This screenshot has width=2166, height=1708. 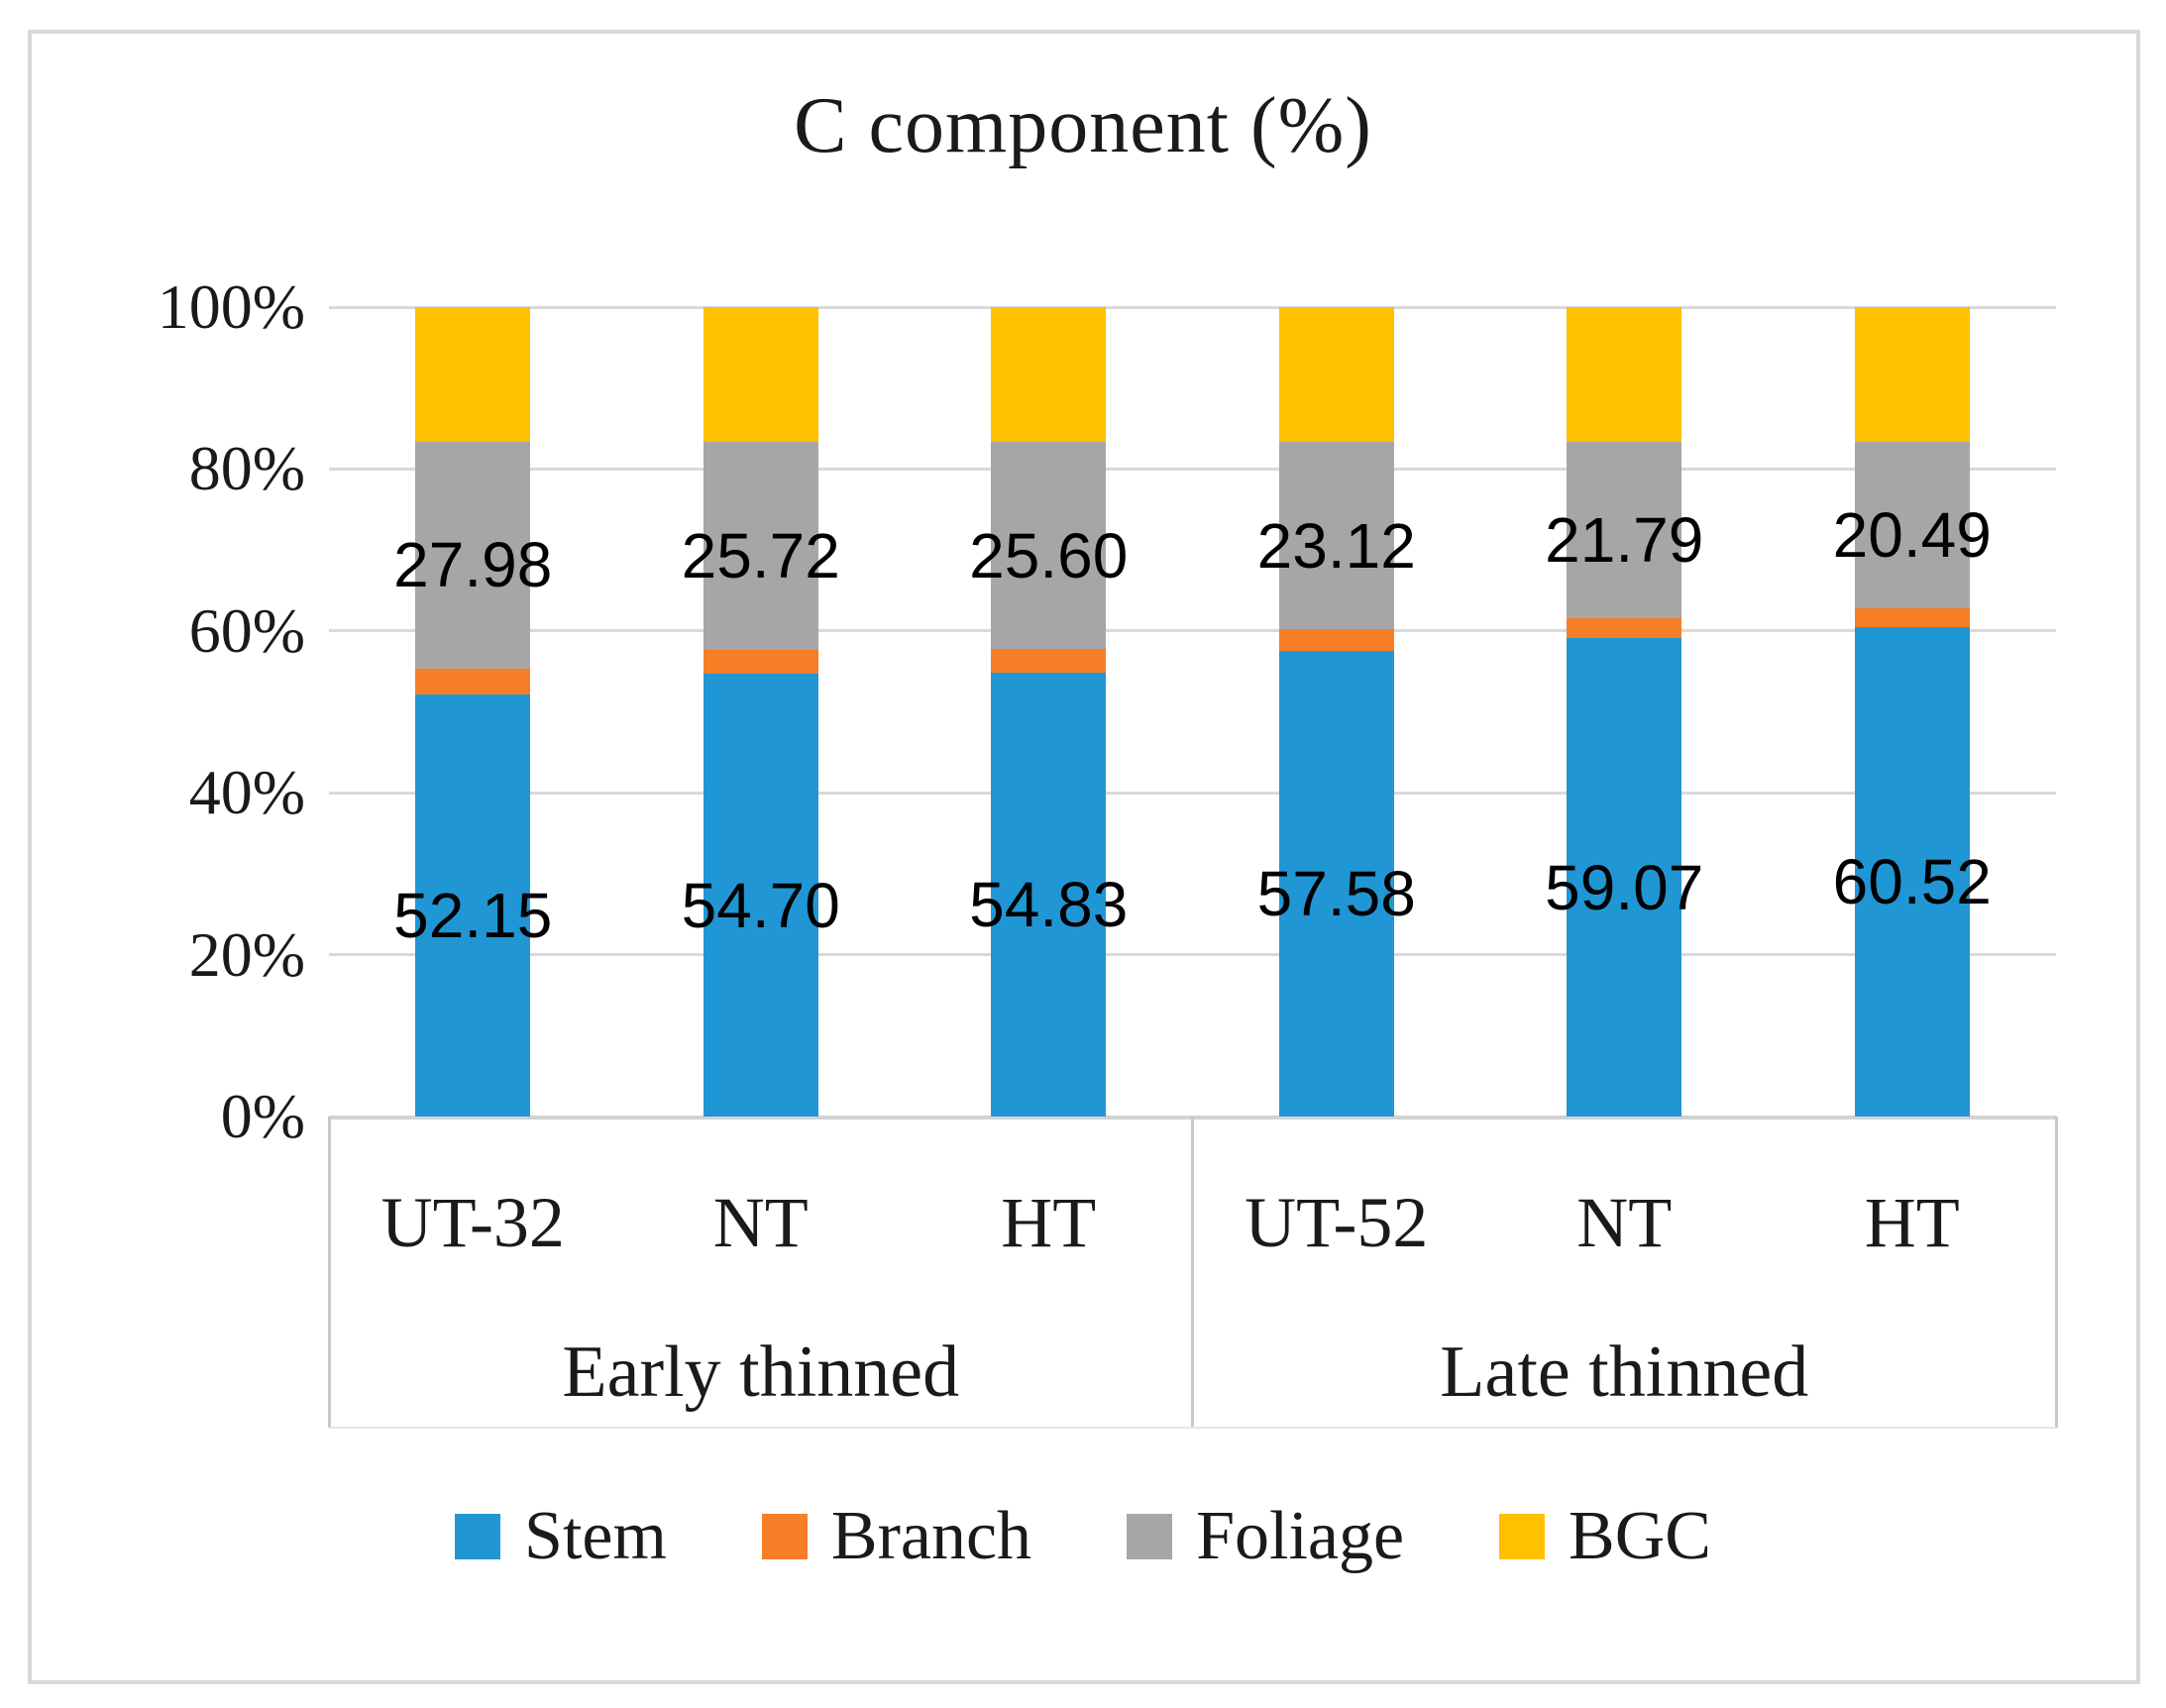 What do you see at coordinates (931, 1536) in the screenshot?
I see `legend-label: Branch` at bounding box center [931, 1536].